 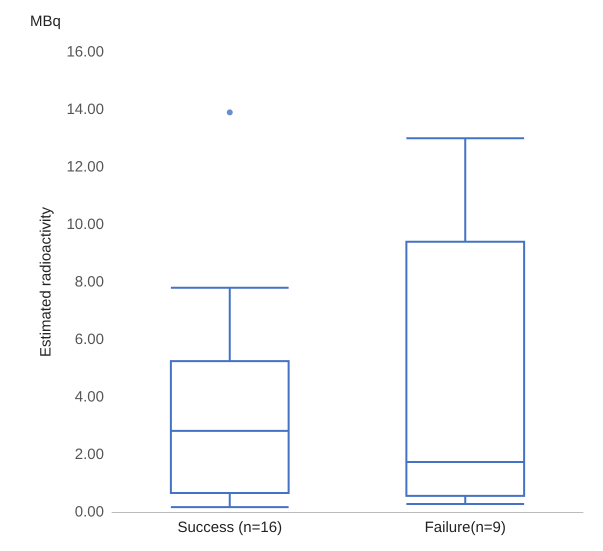 What do you see at coordinates (85, 224) in the screenshot?
I see `y-tick-label: 10.00` at bounding box center [85, 224].